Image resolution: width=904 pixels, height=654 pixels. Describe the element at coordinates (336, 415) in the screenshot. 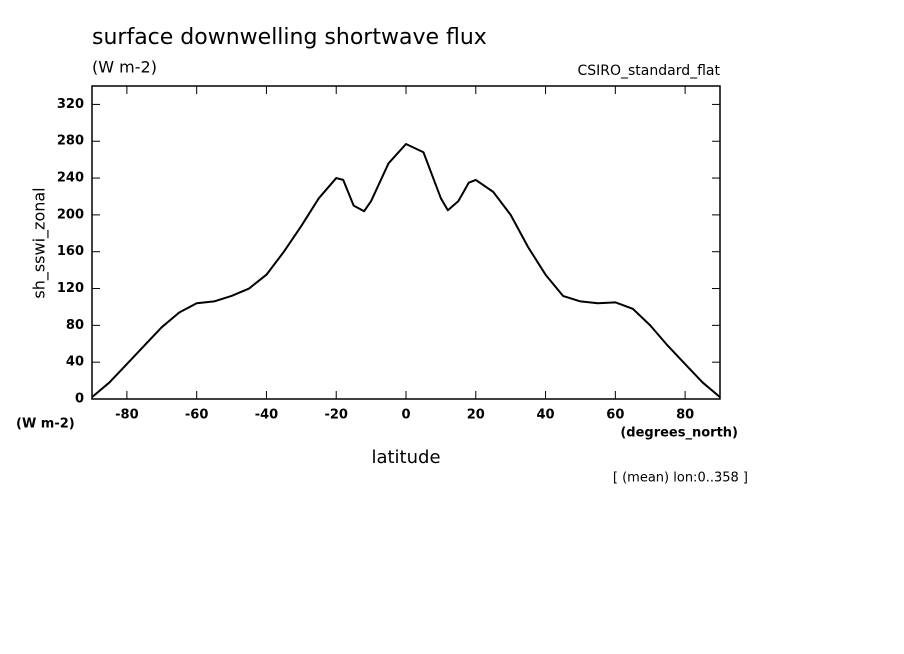

I see `x-tick-label: -20` at that location.